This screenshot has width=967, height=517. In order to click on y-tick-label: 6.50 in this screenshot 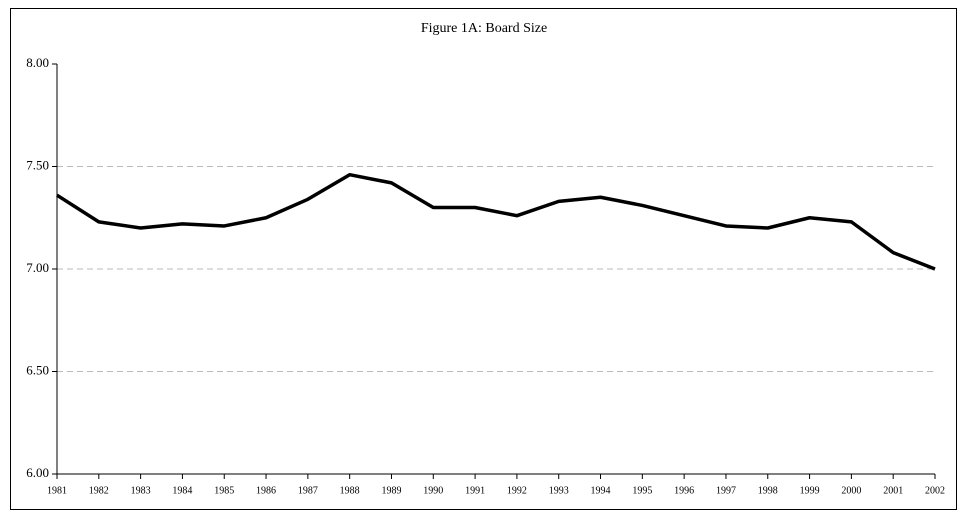, I will do `click(37, 369)`.